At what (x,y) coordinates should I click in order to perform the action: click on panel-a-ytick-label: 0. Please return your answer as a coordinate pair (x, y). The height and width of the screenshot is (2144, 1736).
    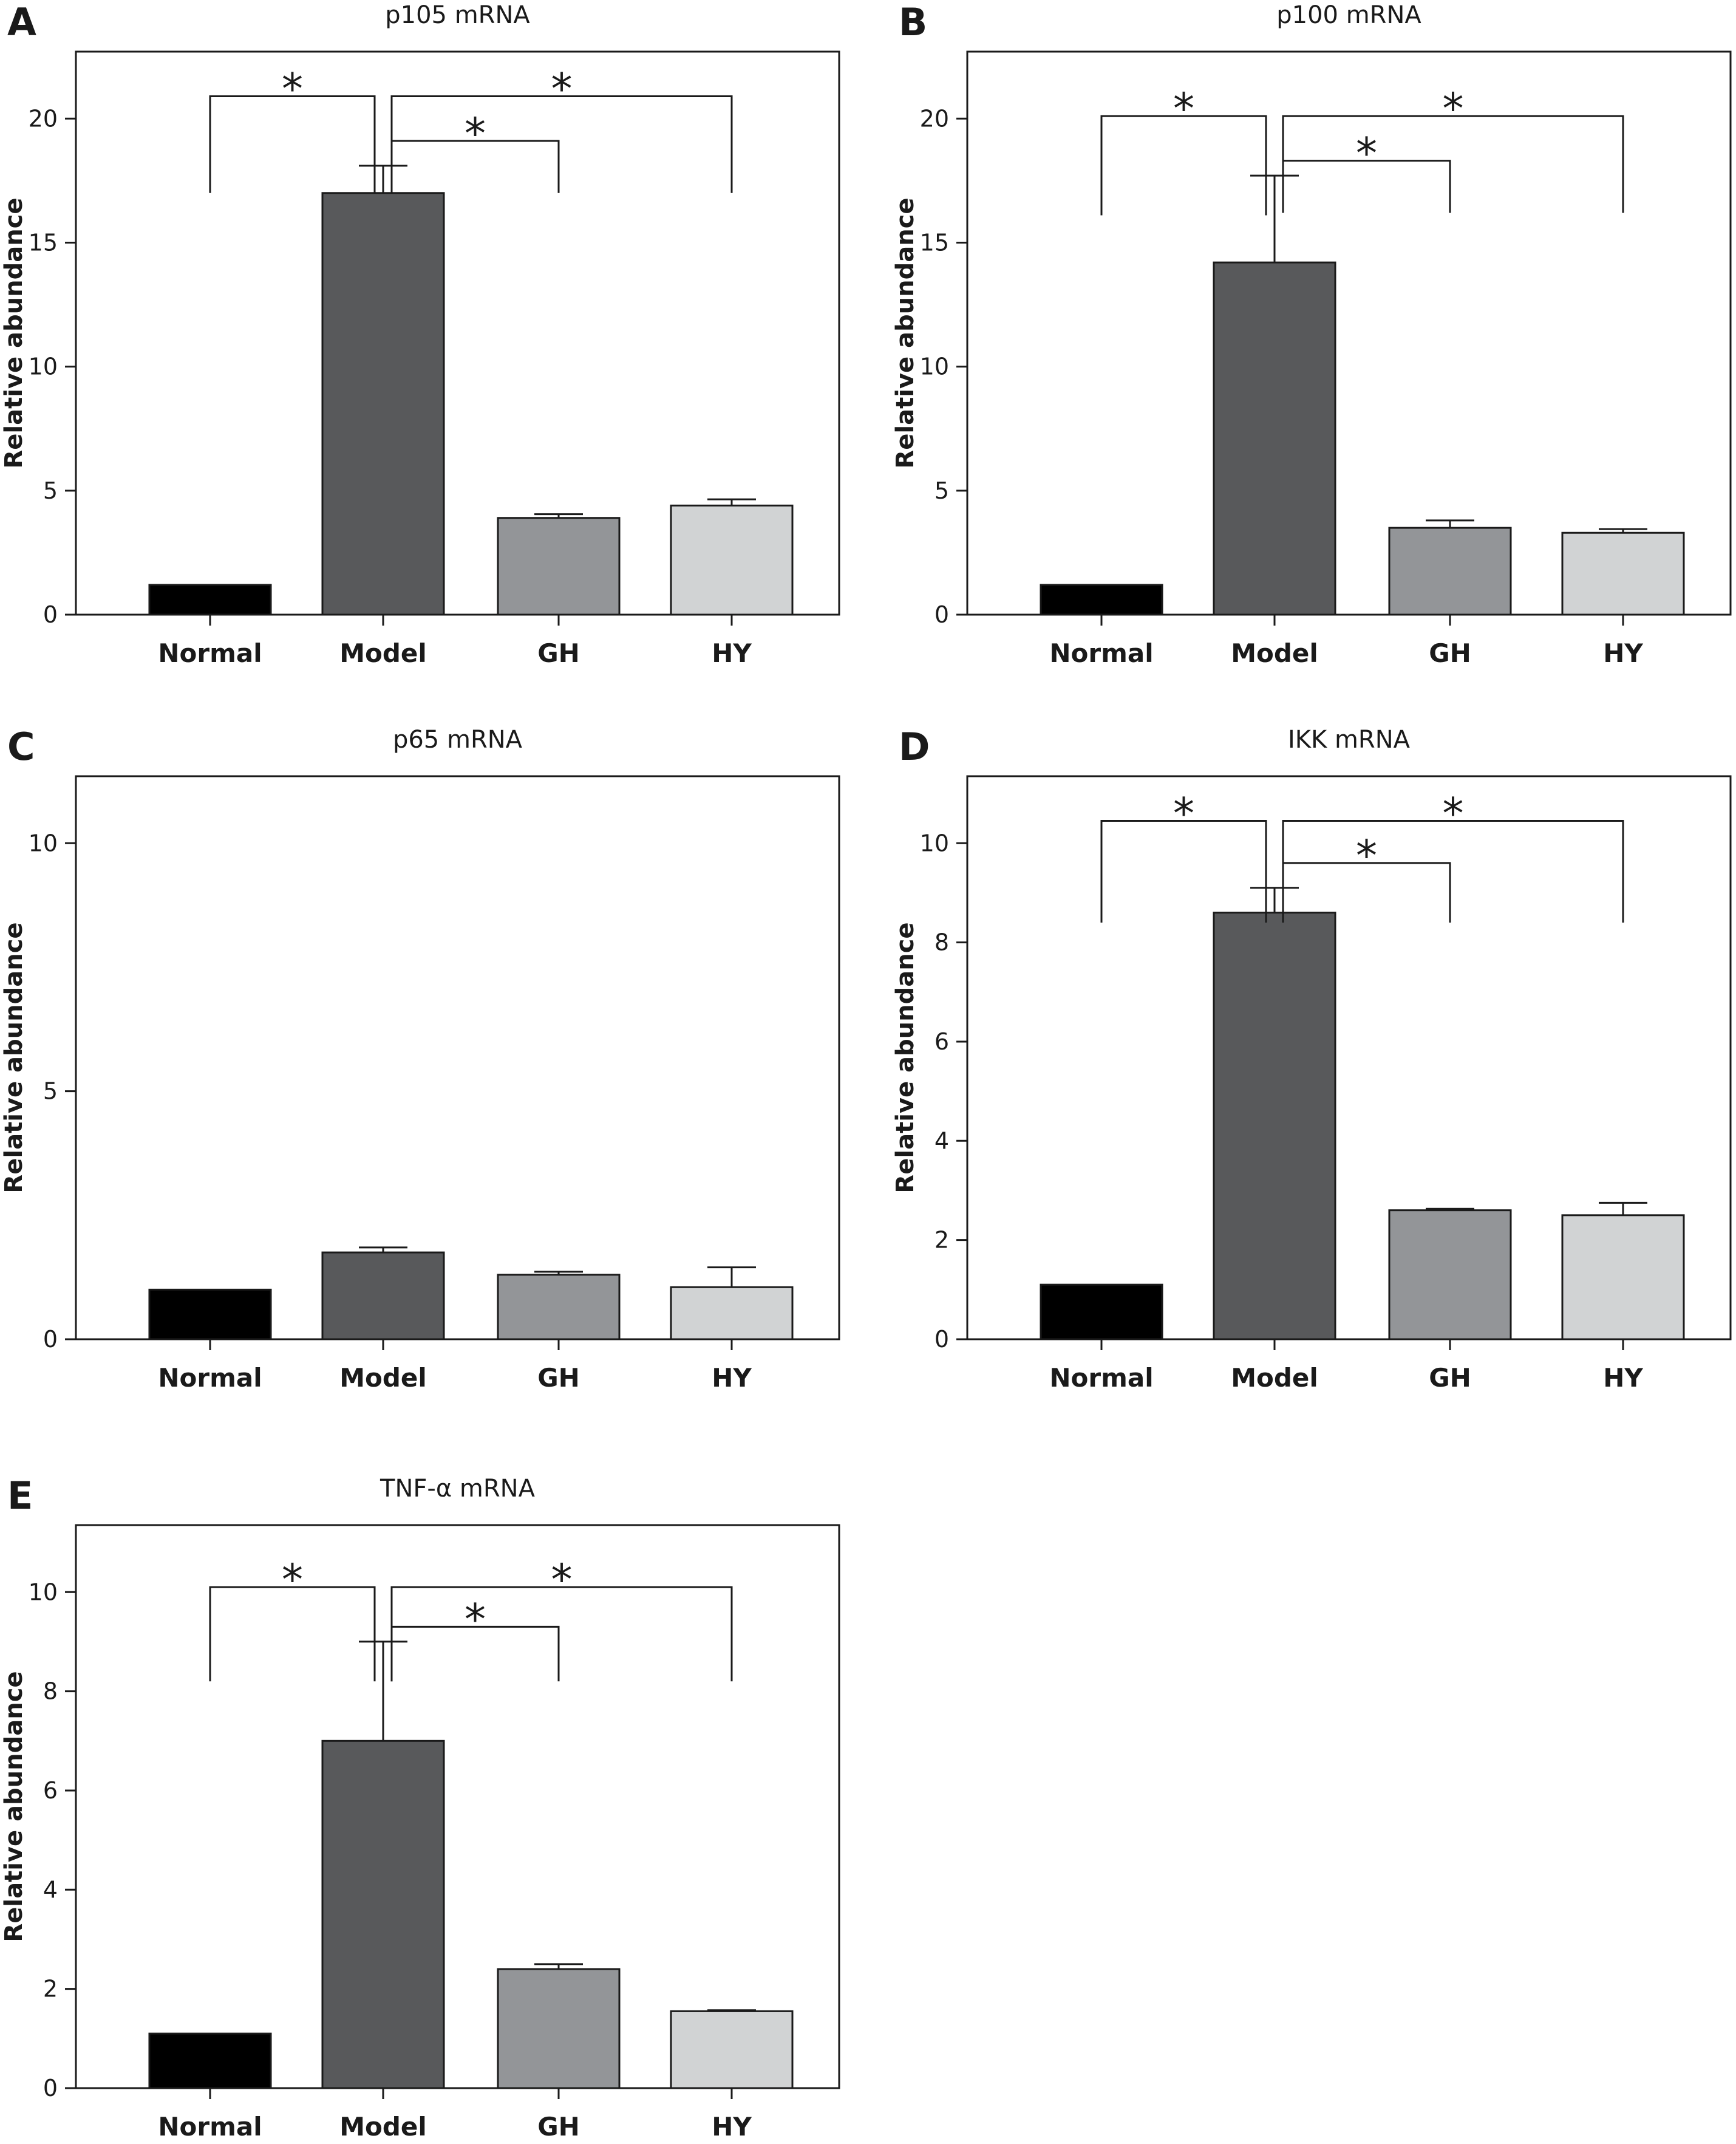
    Looking at the image, I should click on (51, 614).